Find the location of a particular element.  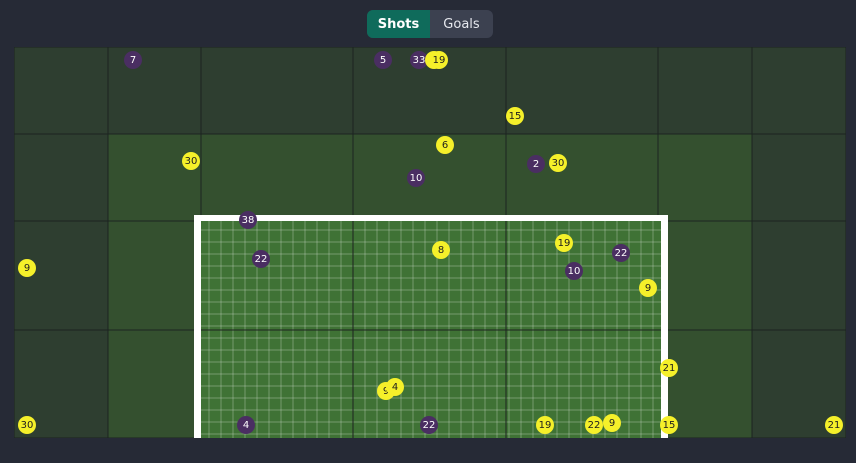

tab-shots: Shots is located at coordinates (398, 24).